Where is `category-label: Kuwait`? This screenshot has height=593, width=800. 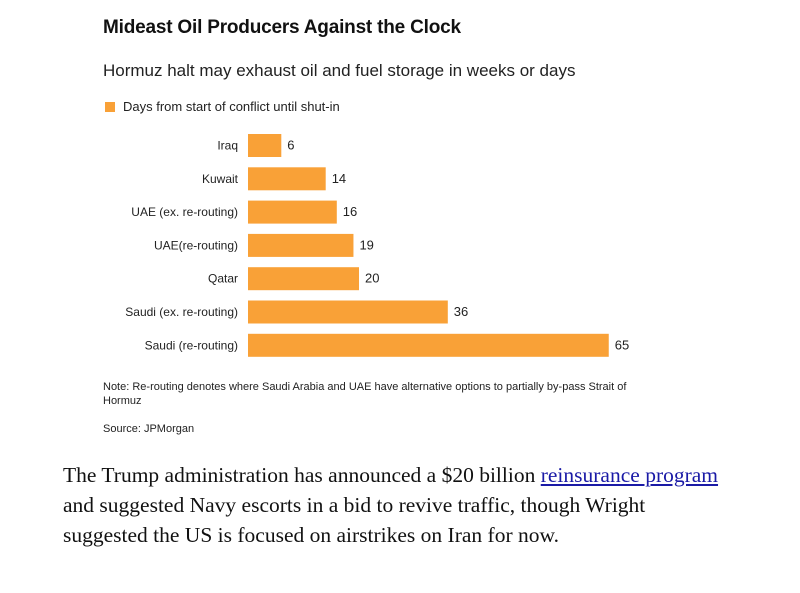
category-label: Kuwait is located at coordinates (220, 179).